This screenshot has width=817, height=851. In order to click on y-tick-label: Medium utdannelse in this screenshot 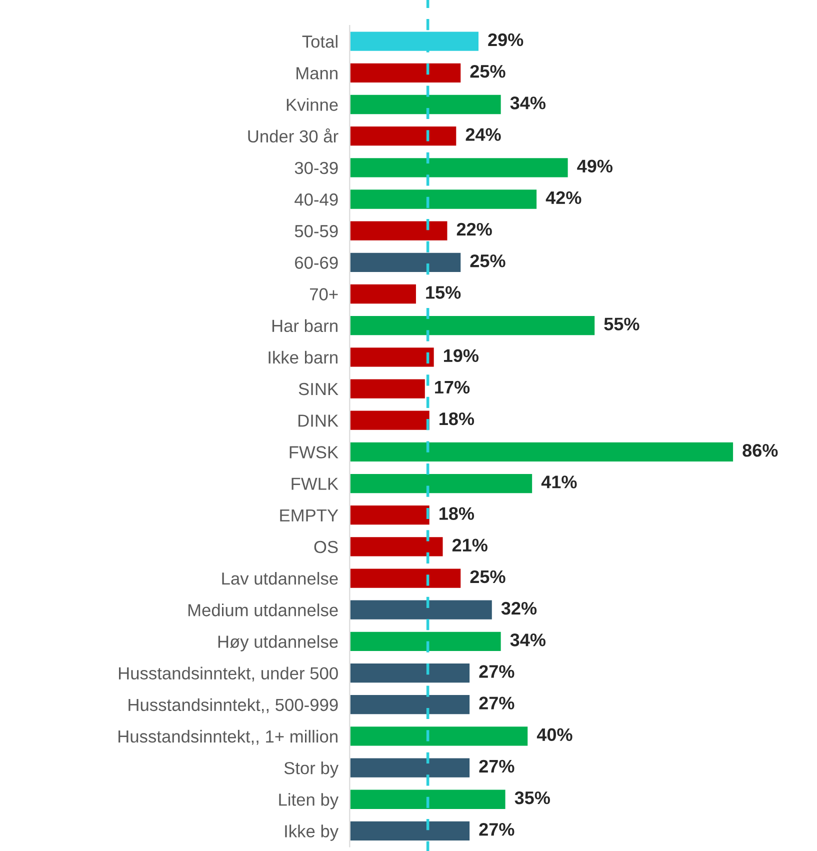, I will do `click(263, 610)`.